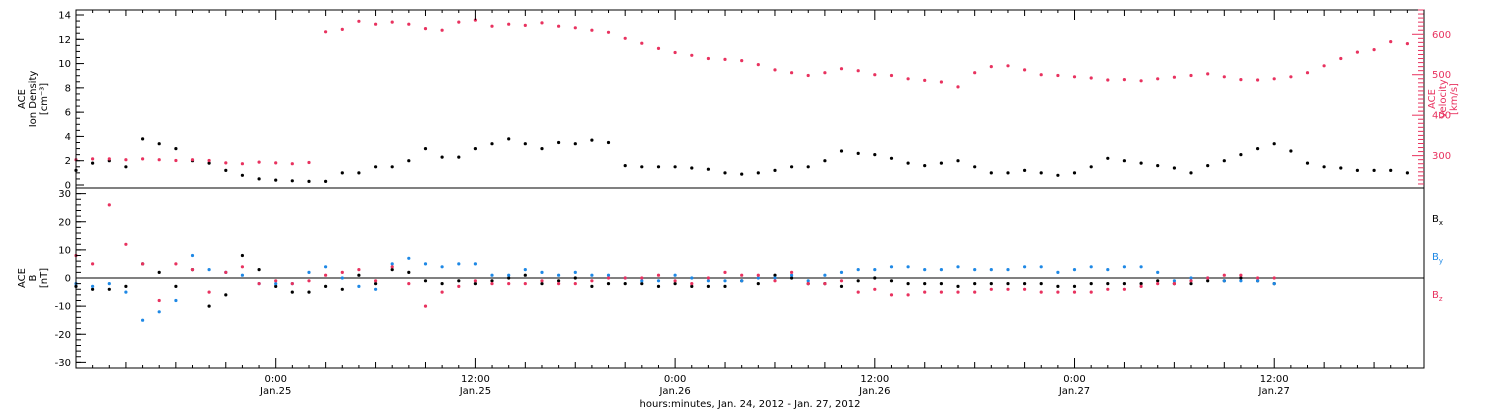 The height and width of the screenshot is (410, 1500). I want to click on axis-title-line: [km/s], so click(1454, 99).